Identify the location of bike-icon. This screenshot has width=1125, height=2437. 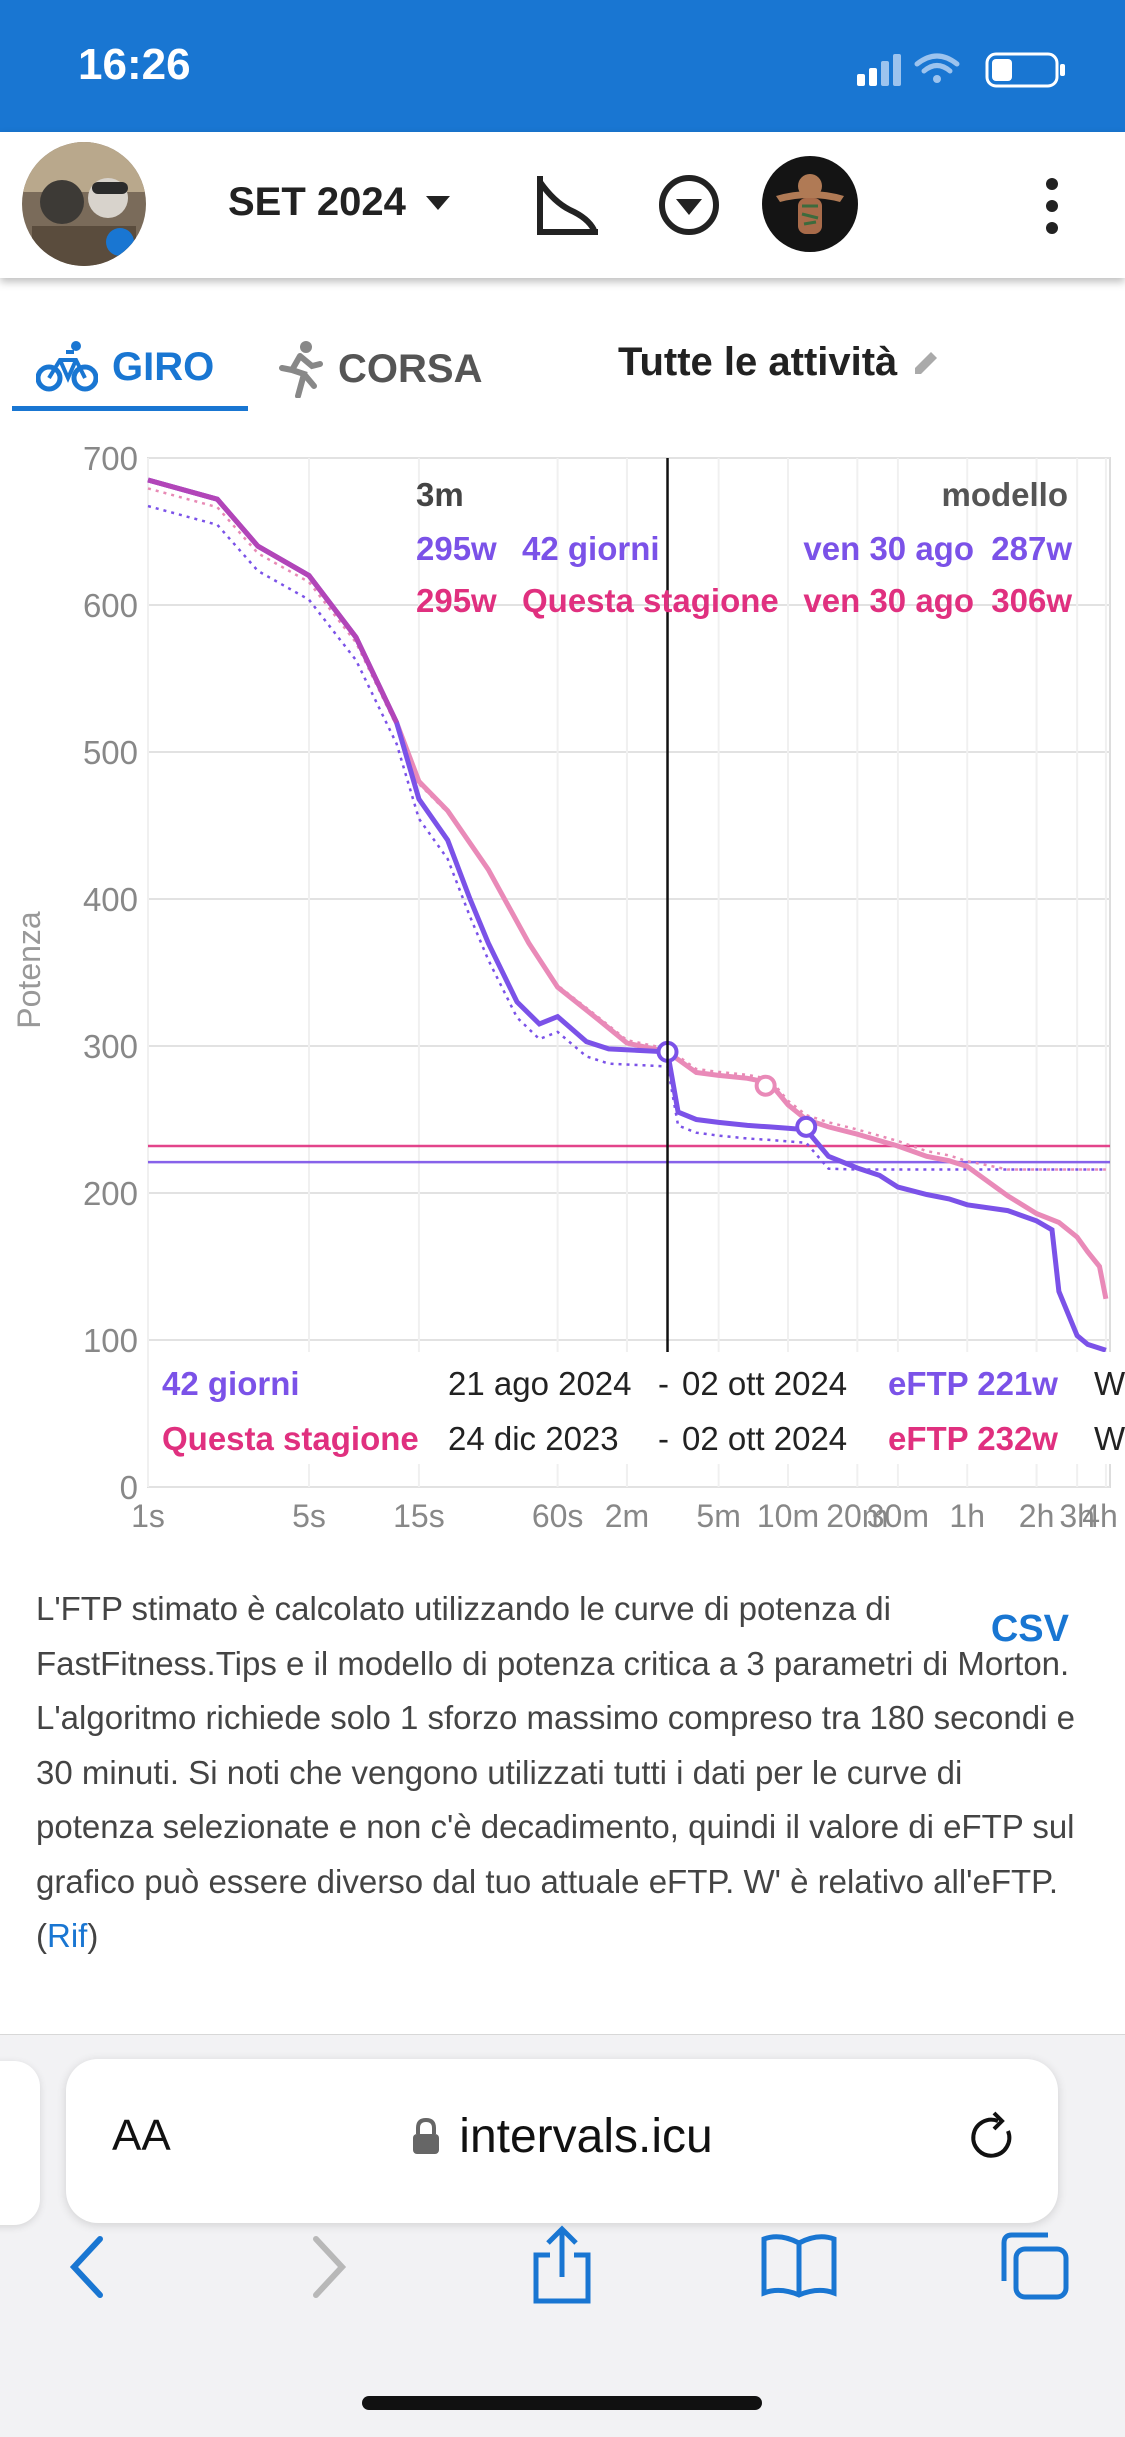
(67, 366).